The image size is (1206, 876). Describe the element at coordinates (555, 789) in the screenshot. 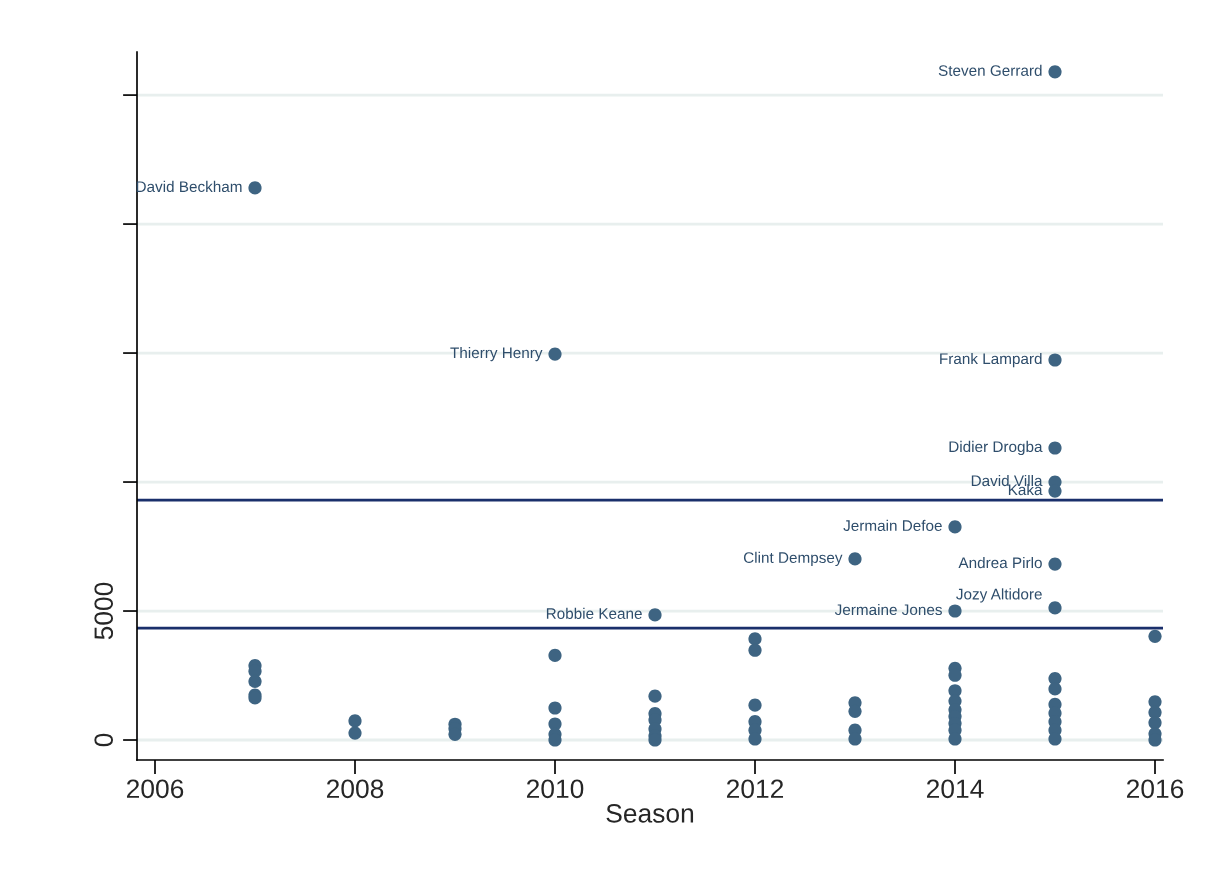

I see `x-tick-label: 2010` at that location.